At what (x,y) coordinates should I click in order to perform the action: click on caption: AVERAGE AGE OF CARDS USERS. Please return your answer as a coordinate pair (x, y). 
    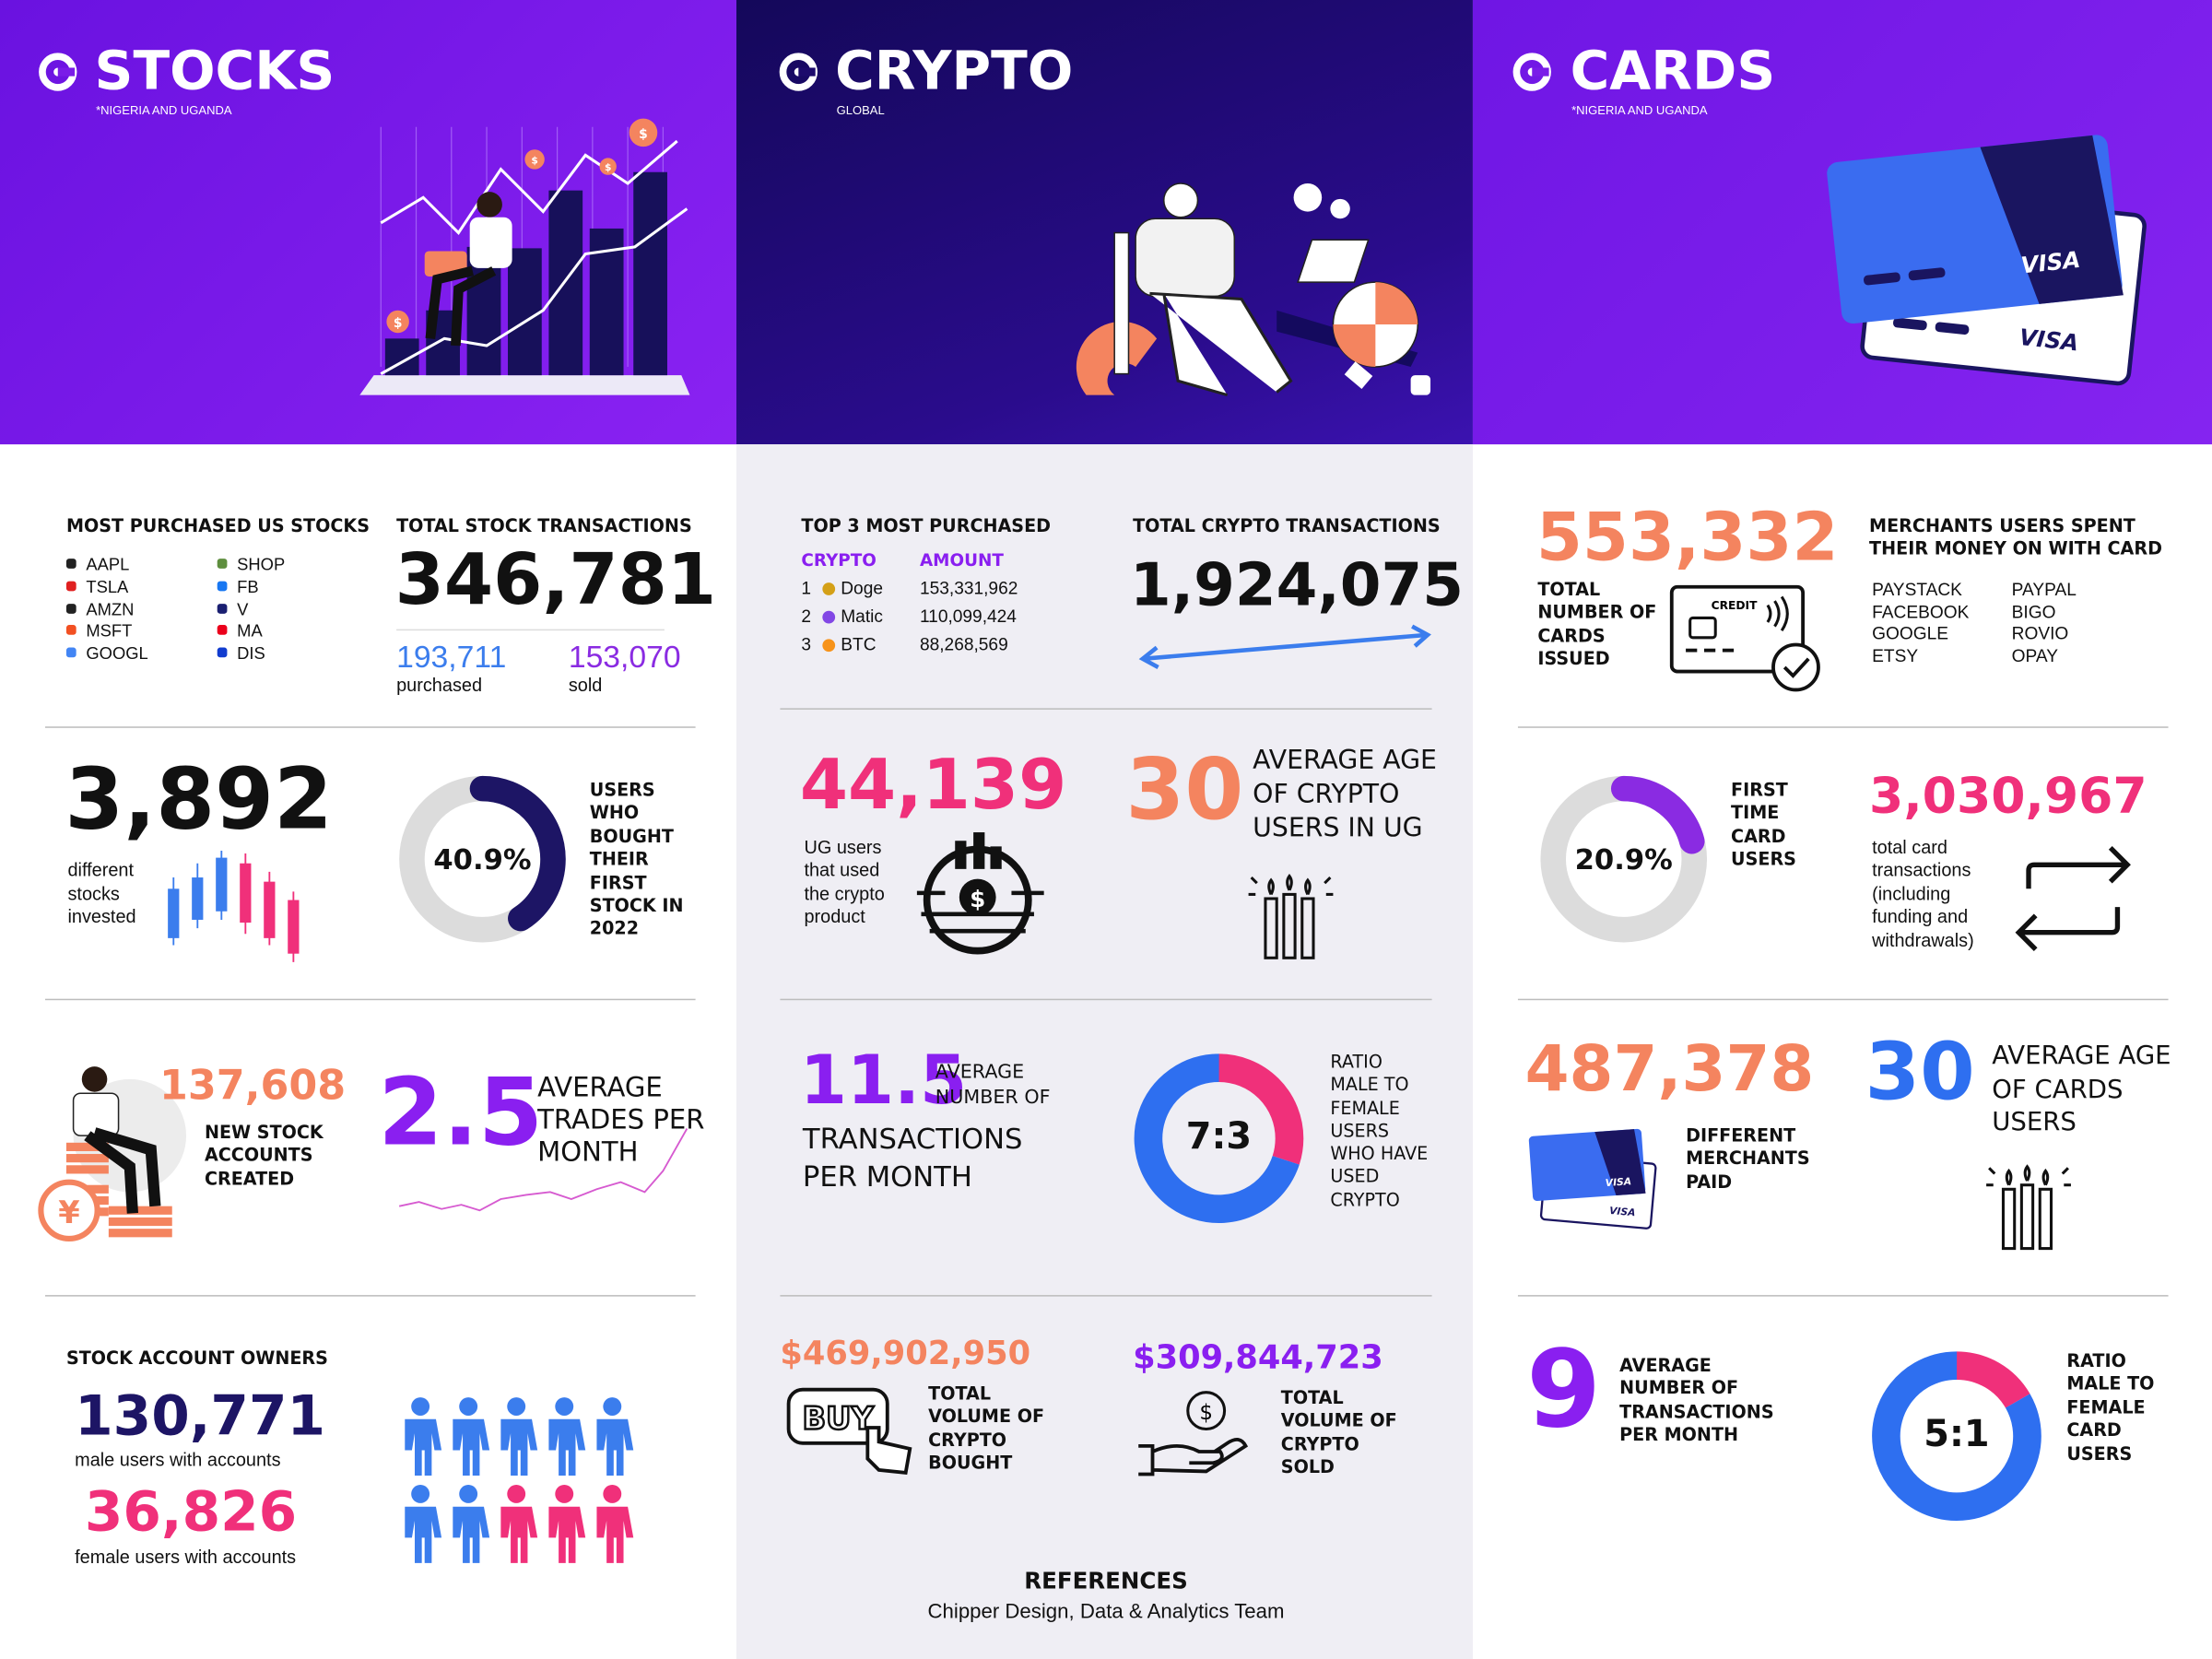
    Looking at the image, I should click on (2081, 1089).